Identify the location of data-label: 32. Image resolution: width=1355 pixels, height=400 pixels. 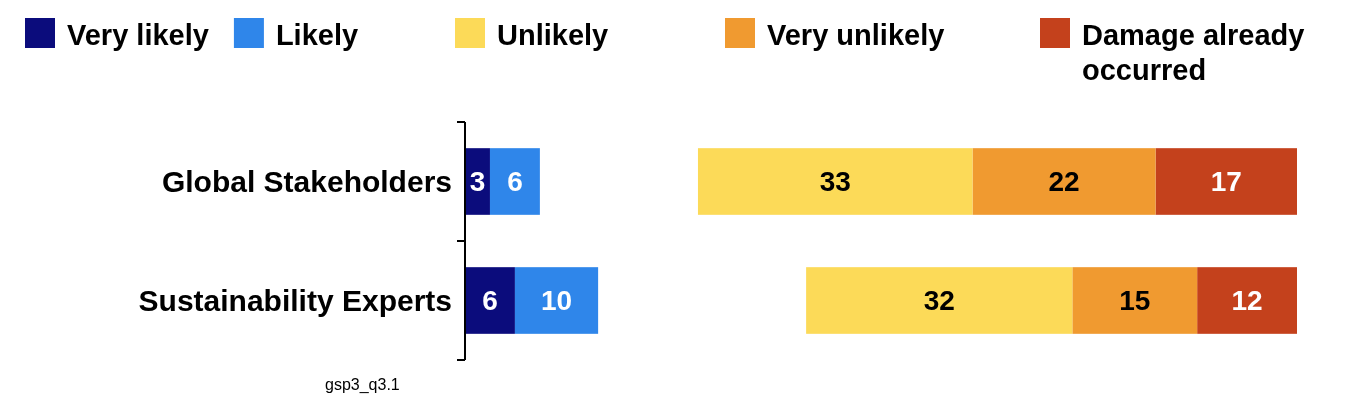
(939, 301).